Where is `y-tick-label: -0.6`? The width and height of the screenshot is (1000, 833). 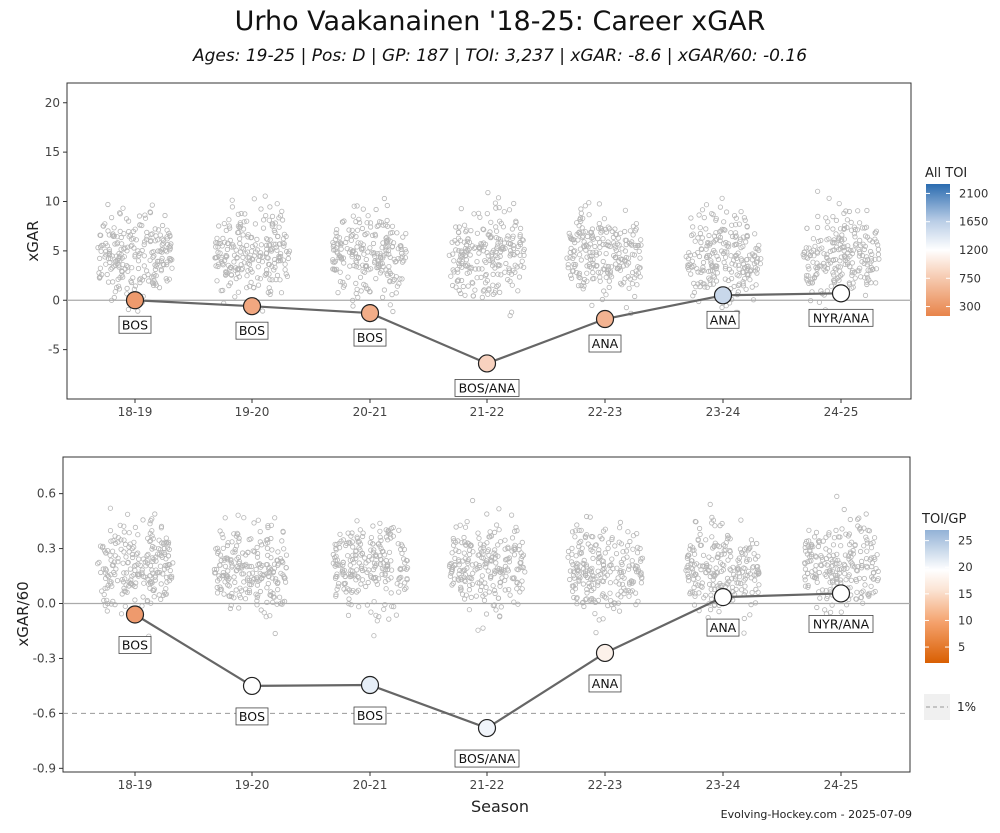
y-tick-label: -0.6 is located at coordinates (44, 713).